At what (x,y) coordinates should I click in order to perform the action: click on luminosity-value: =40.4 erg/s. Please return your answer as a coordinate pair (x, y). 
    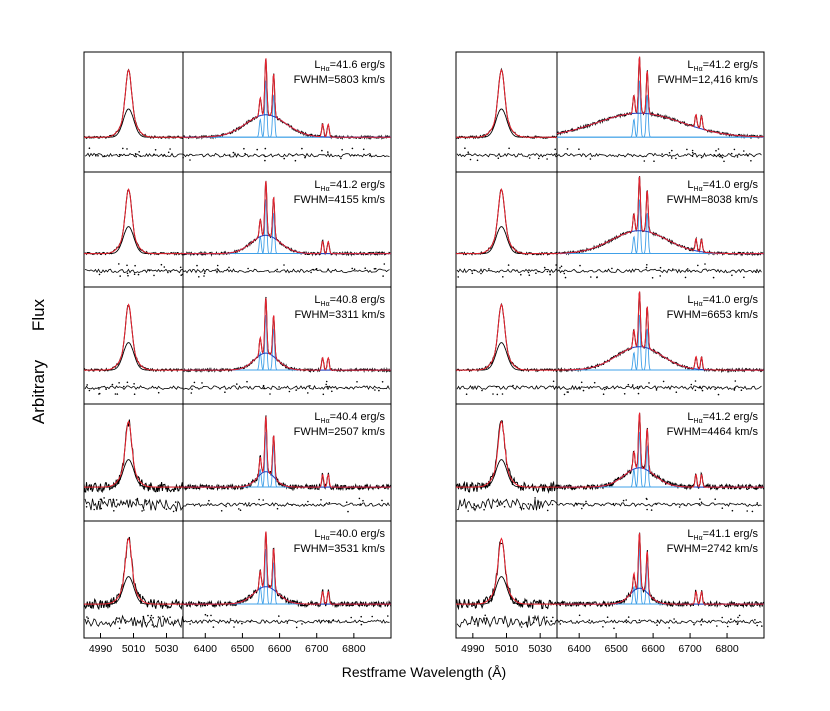
    Looking at the image, I should click on (358, 417).